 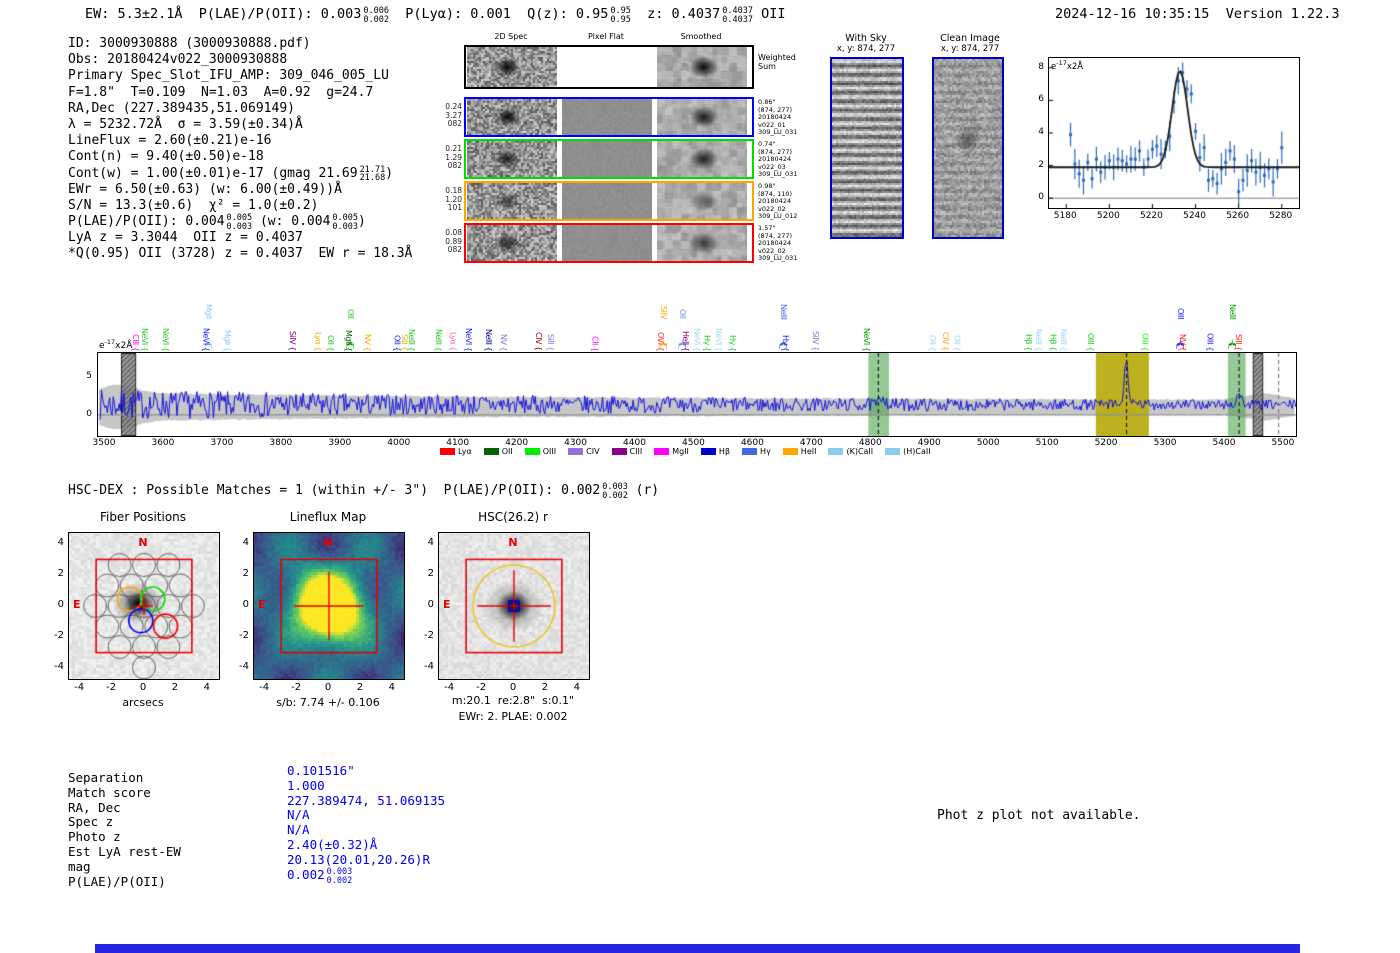 What do you see at coordinates (109, 792) in the screenshot?
I see `match-table-label: Match score` at bounding box center [109, 792].